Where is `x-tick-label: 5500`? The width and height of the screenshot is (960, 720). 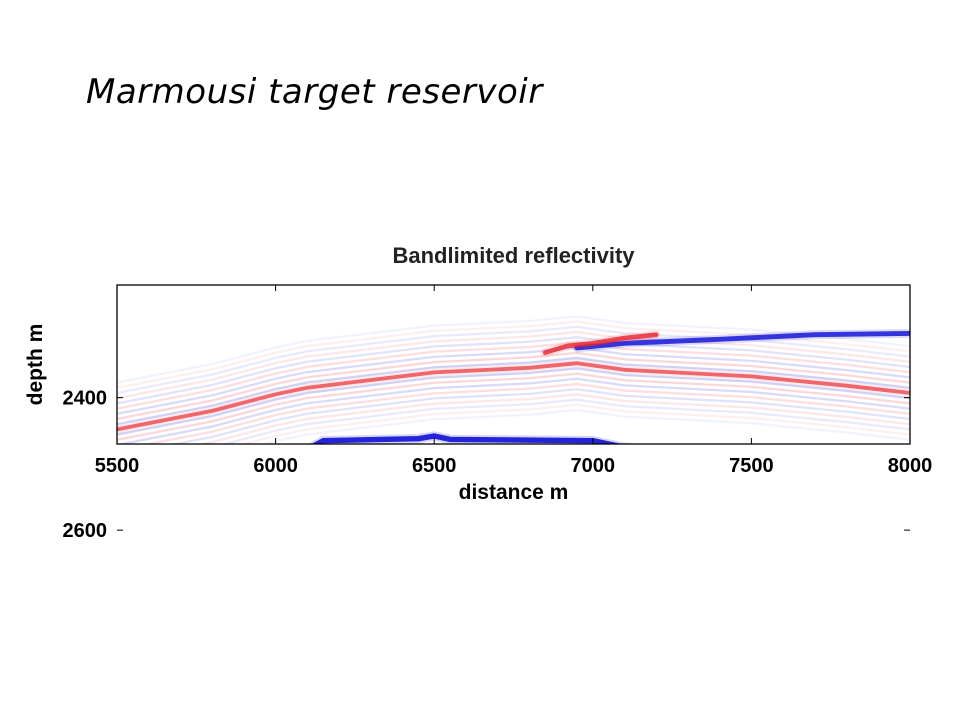
x-tick-label: 5500 is located at coordinates (117, 466).